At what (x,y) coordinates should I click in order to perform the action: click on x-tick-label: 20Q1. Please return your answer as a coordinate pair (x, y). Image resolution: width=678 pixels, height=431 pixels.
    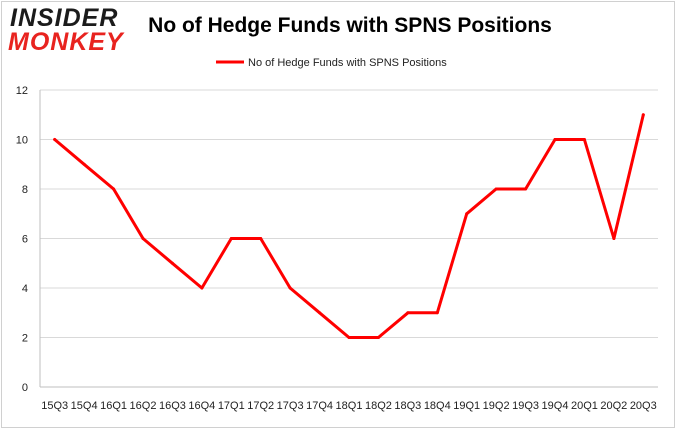
    Looking at the image, I should click on (584, 406).